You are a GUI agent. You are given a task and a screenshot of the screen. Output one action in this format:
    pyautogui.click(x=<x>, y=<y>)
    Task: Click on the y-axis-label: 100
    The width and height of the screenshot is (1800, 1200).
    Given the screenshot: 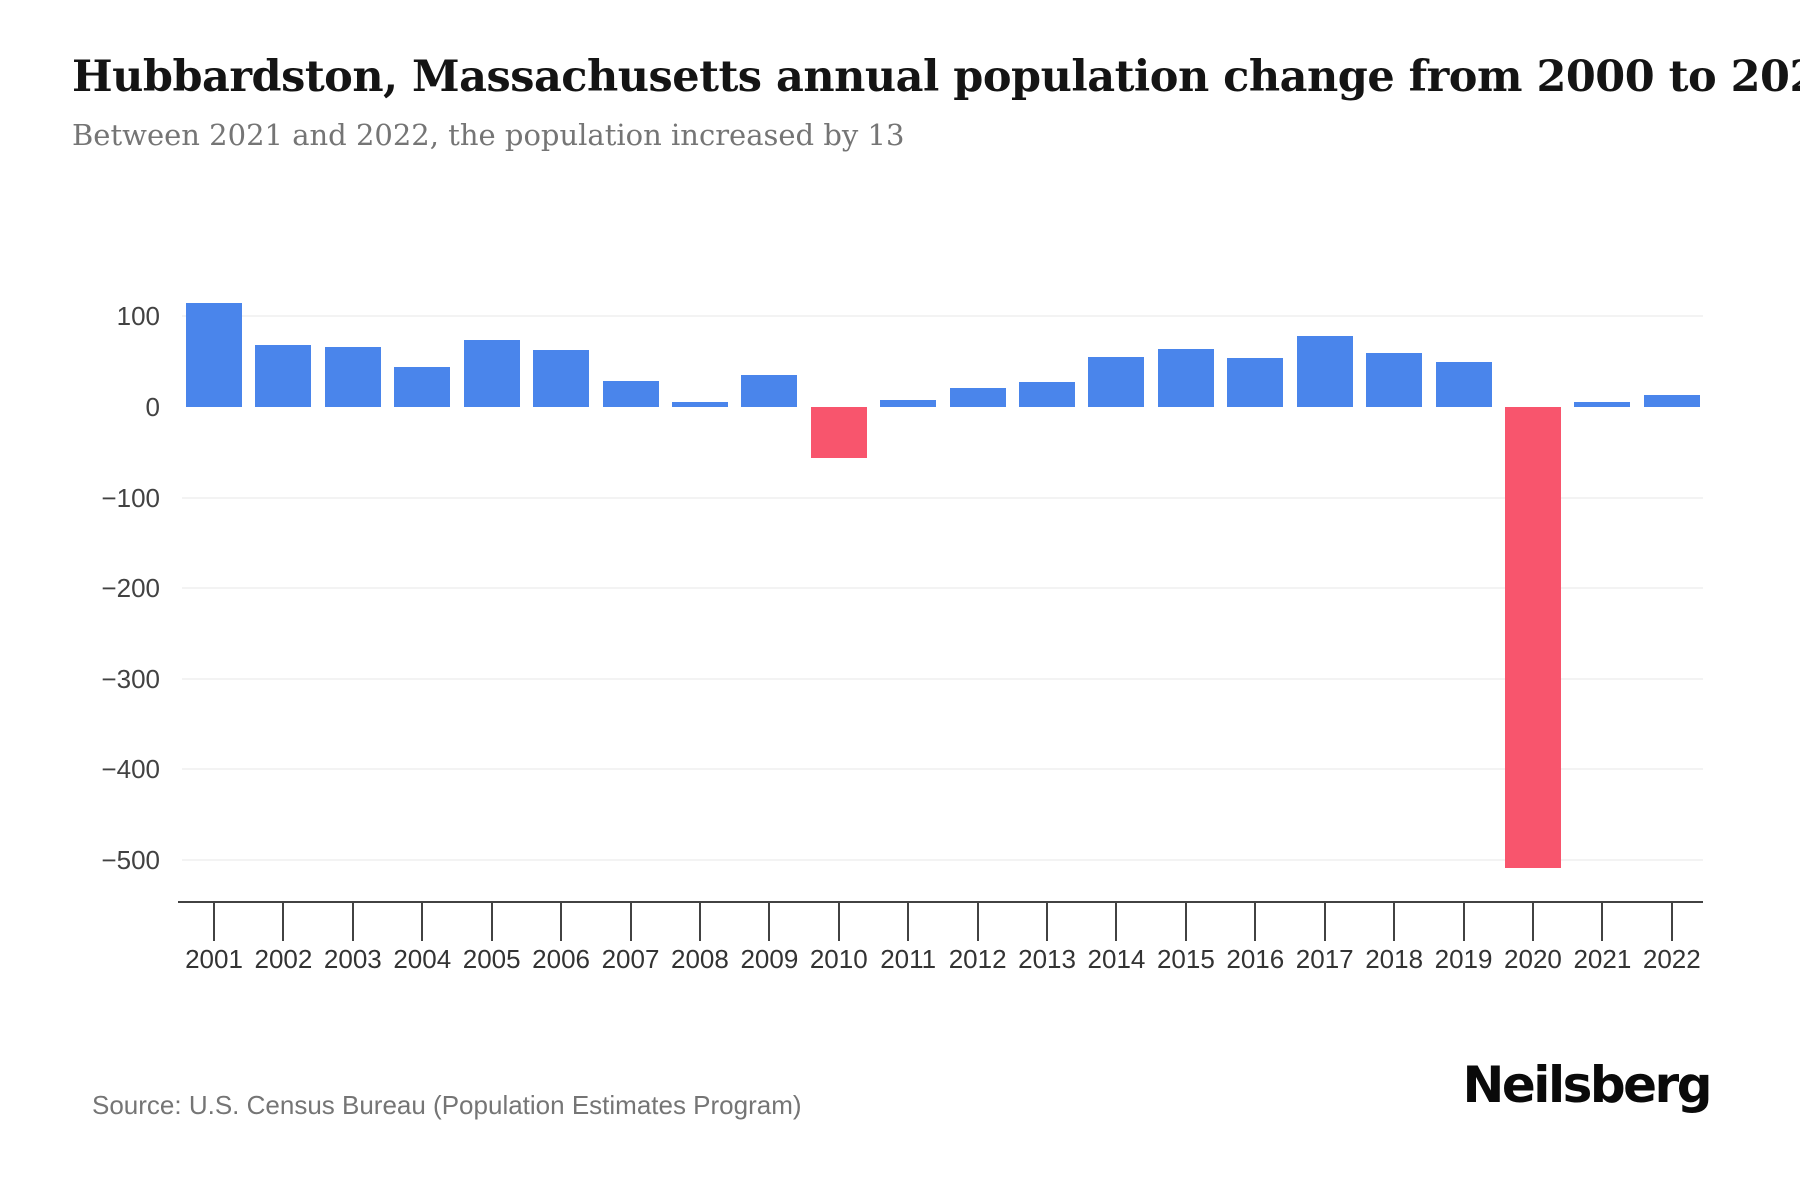 What is the action you would take?
    pyautogui.click(x=138, y=316)
    